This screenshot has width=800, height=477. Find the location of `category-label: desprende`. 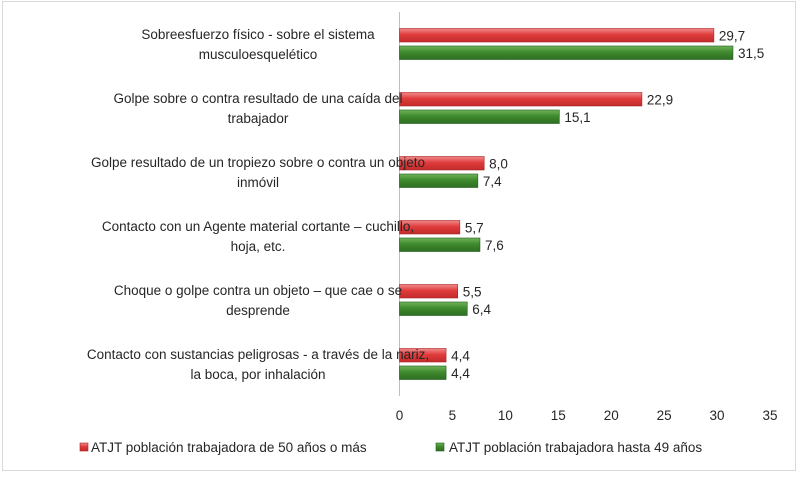

category-label: desprende is located at coordinates (258, 310).